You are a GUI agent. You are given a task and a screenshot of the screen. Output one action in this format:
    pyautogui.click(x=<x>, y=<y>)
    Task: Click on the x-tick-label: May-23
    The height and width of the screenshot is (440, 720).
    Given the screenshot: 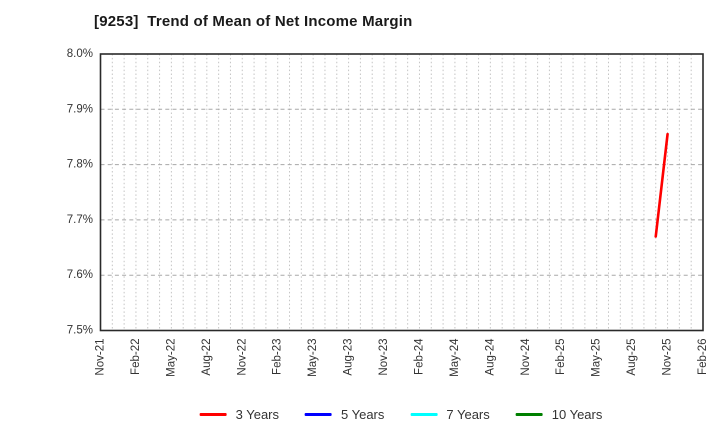 What is the action you would take?
    pyautogui.click(x=313, y=358)
    